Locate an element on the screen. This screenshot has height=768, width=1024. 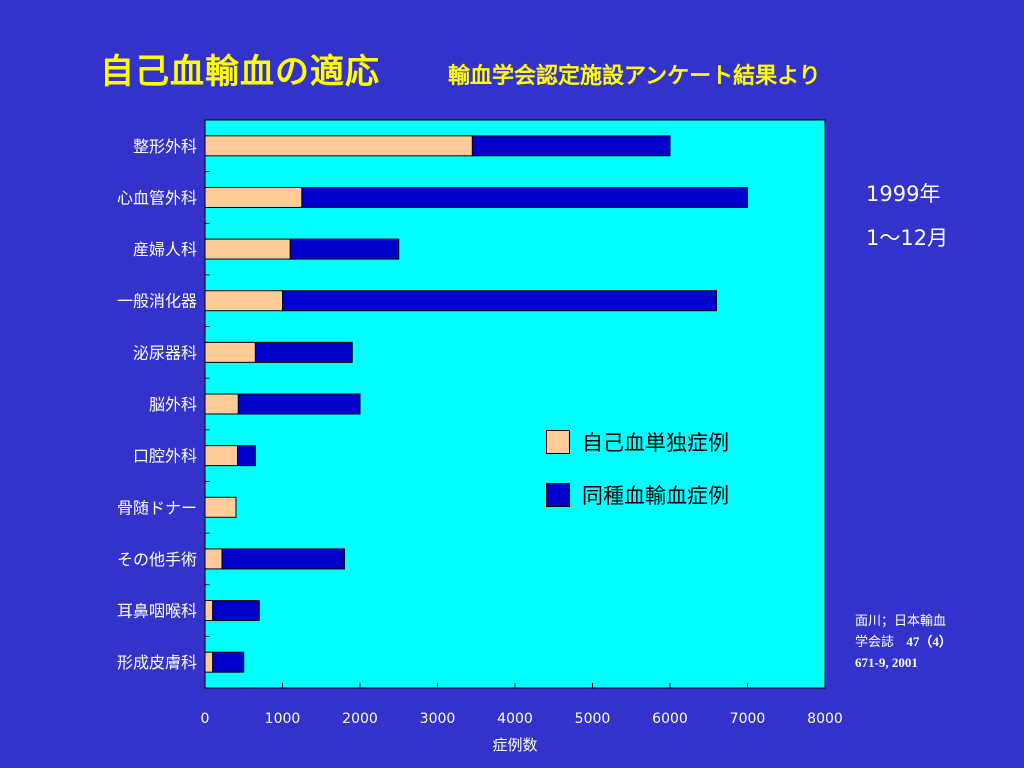
category-label: その他手術 is located at coordinates (157, 559).